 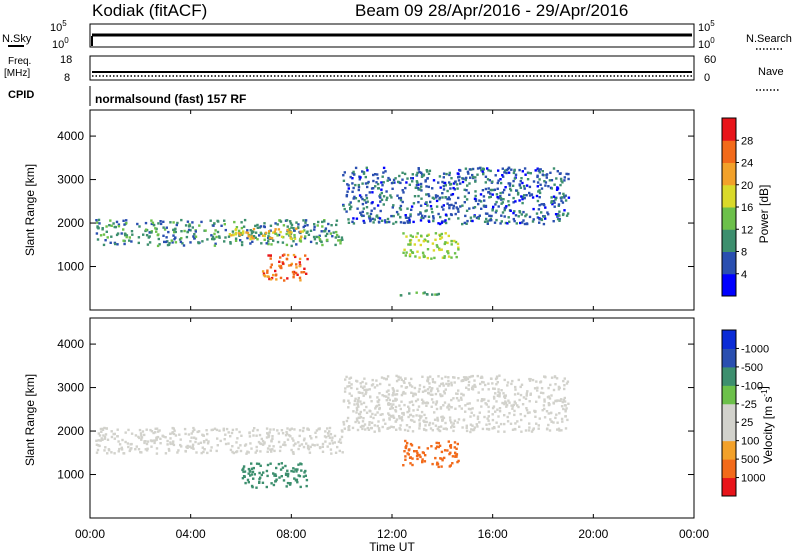 What do you see at coordinates (729, 218) in the screenshot?
I see `colorbar-segment` at bounding box center [729, 218].